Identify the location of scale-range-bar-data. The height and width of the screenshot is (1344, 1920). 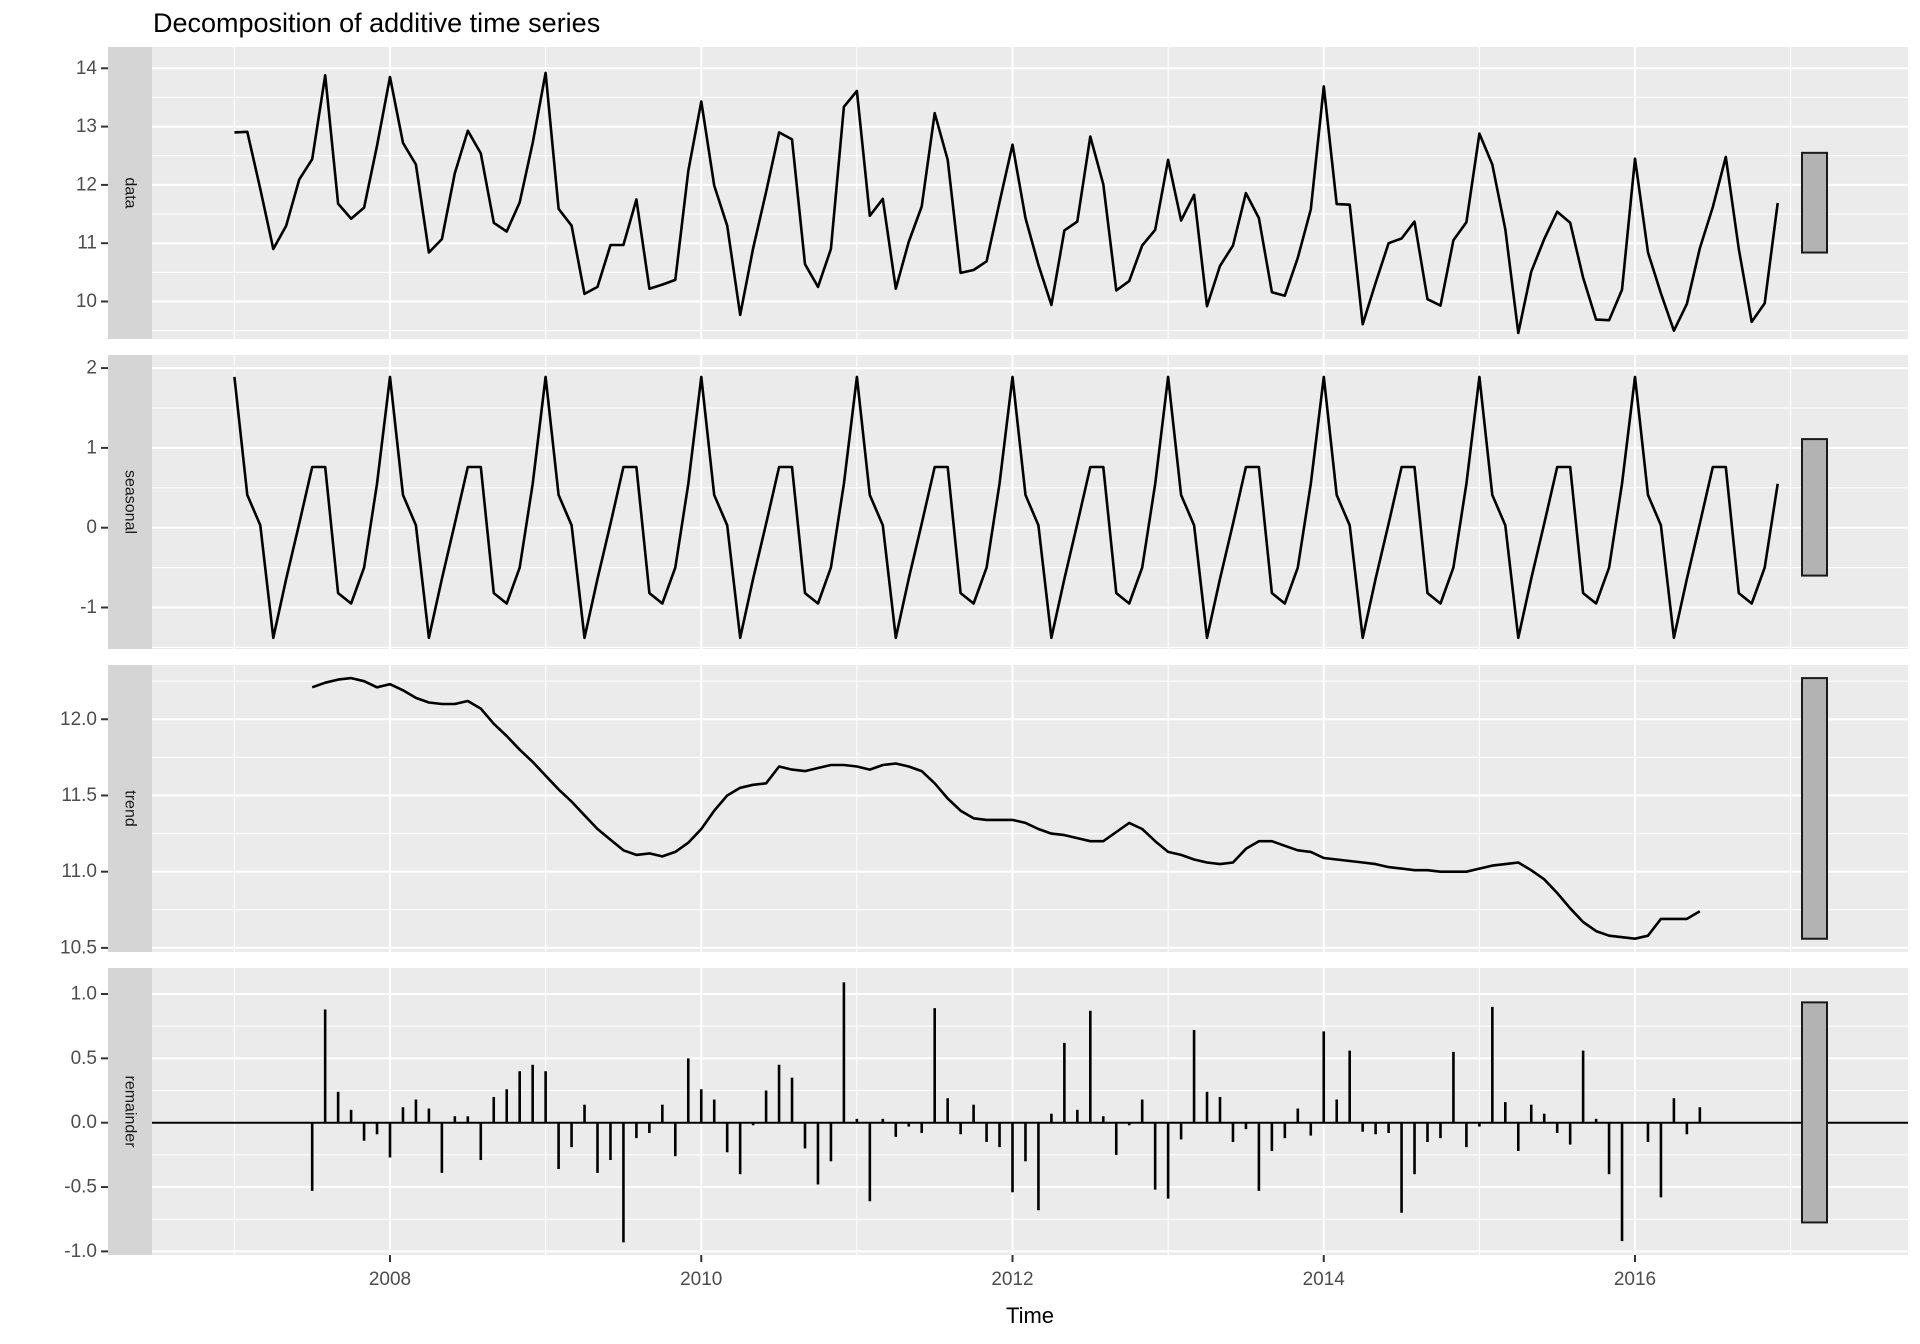
(1814, 202).